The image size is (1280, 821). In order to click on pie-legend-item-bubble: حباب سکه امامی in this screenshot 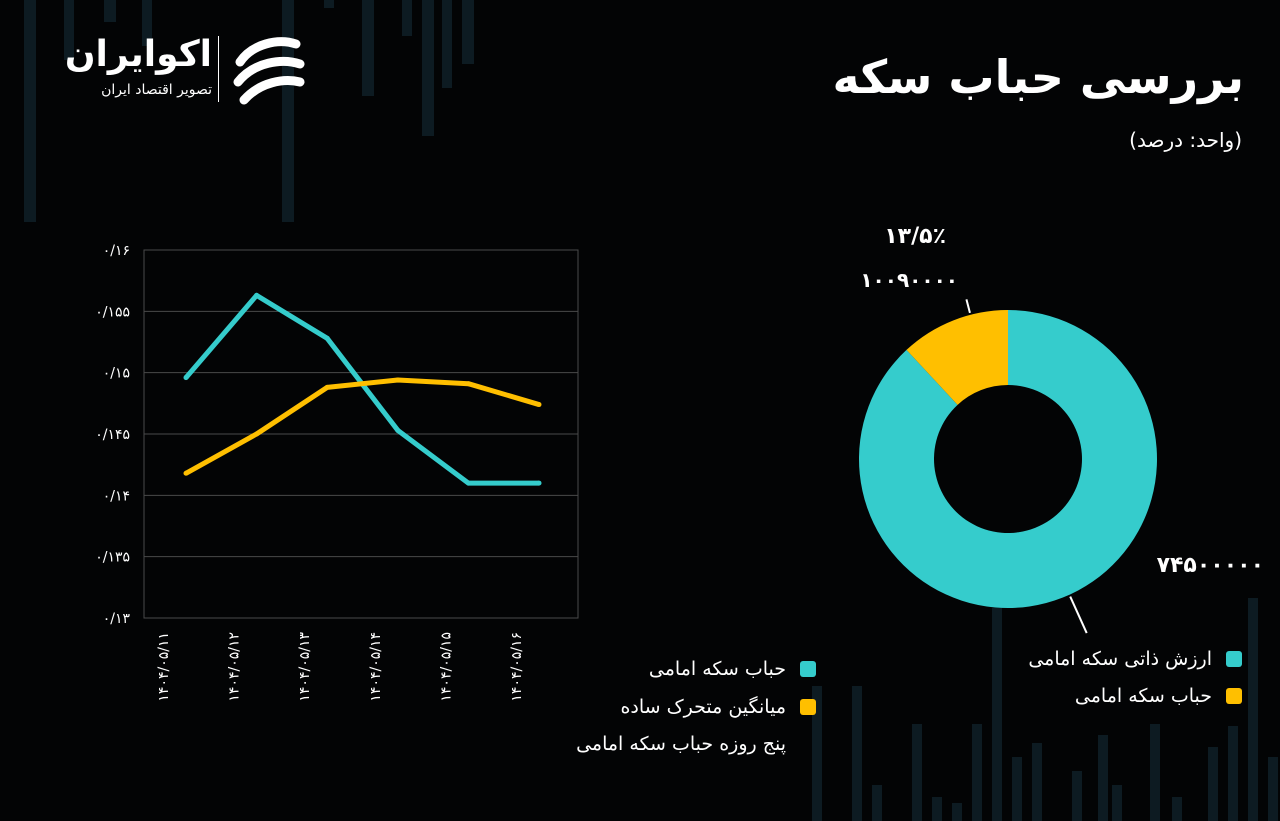, I will do `click(1158, 696)`.